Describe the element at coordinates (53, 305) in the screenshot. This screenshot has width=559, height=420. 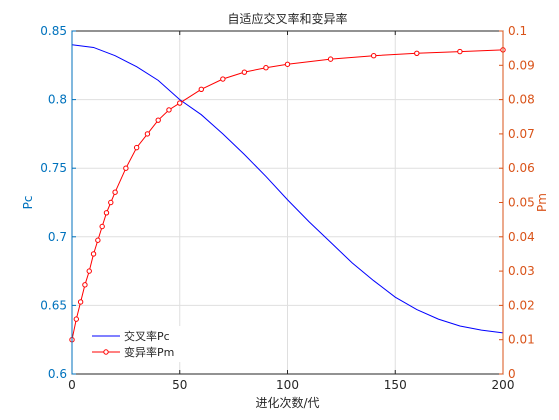
I see `y-left-tick-label: 0.65` at that location.